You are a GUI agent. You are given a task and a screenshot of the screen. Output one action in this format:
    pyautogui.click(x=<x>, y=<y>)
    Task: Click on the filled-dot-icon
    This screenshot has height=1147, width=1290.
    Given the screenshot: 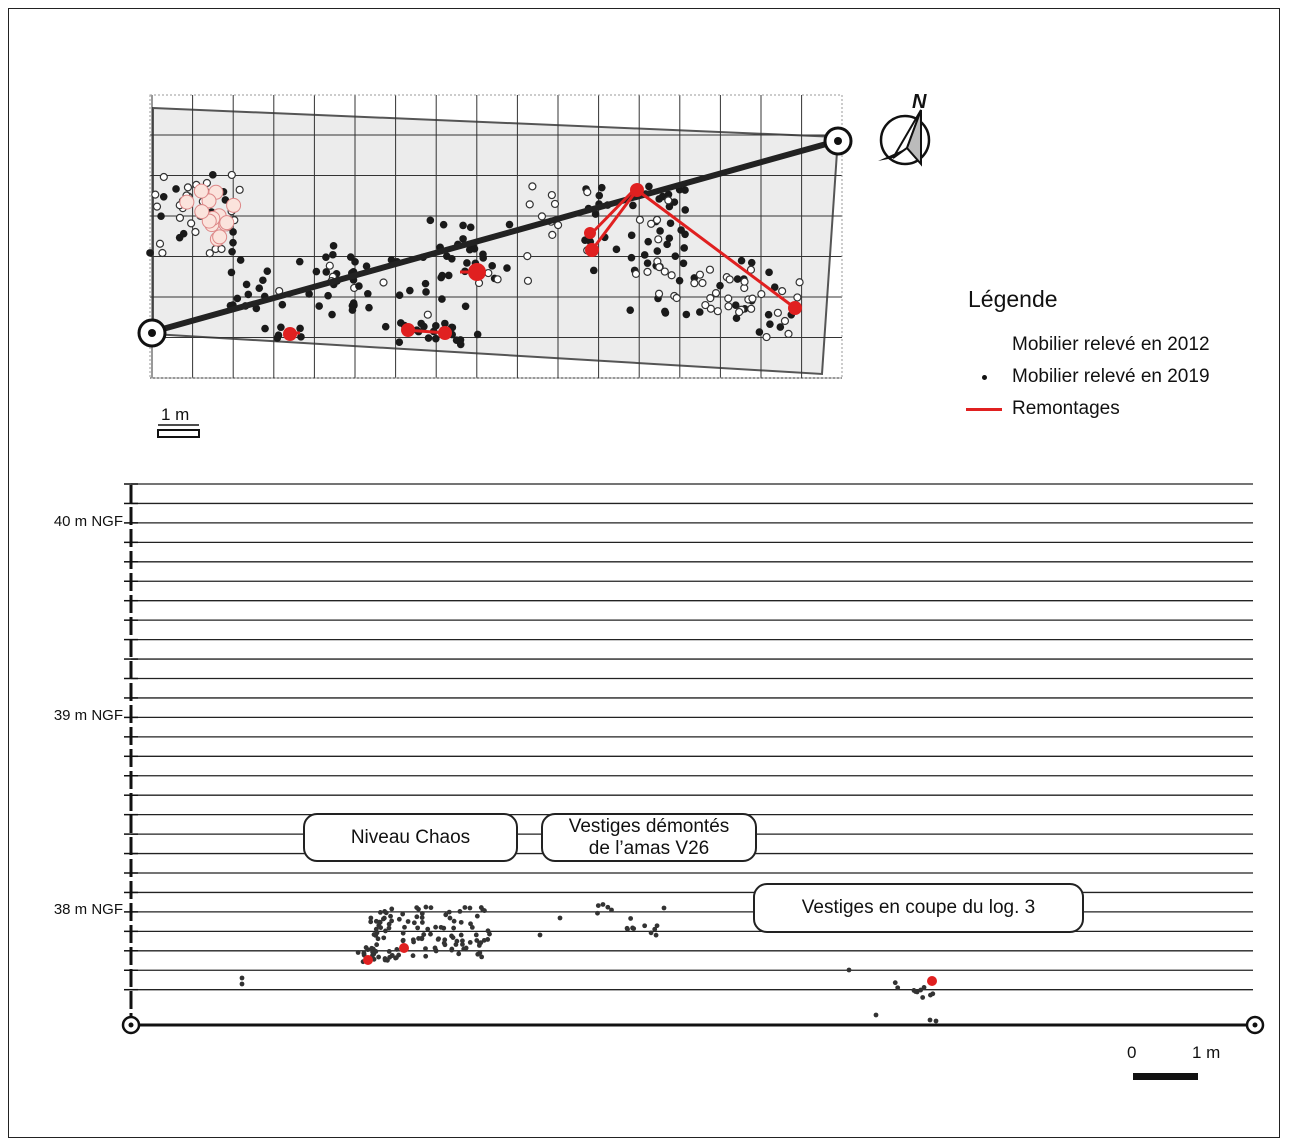 What is the action you would take?
    pyautogui.click(x=986, y=377)
    